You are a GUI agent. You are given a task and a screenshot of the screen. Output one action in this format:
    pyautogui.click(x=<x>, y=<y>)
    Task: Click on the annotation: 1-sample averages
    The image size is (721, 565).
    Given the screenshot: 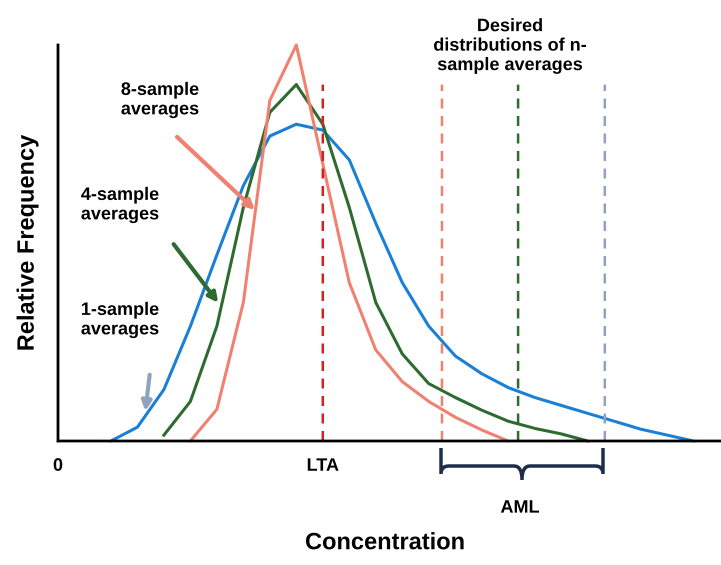 What is the action you would take?
    pyautogui.click(x=120, y=320)
    